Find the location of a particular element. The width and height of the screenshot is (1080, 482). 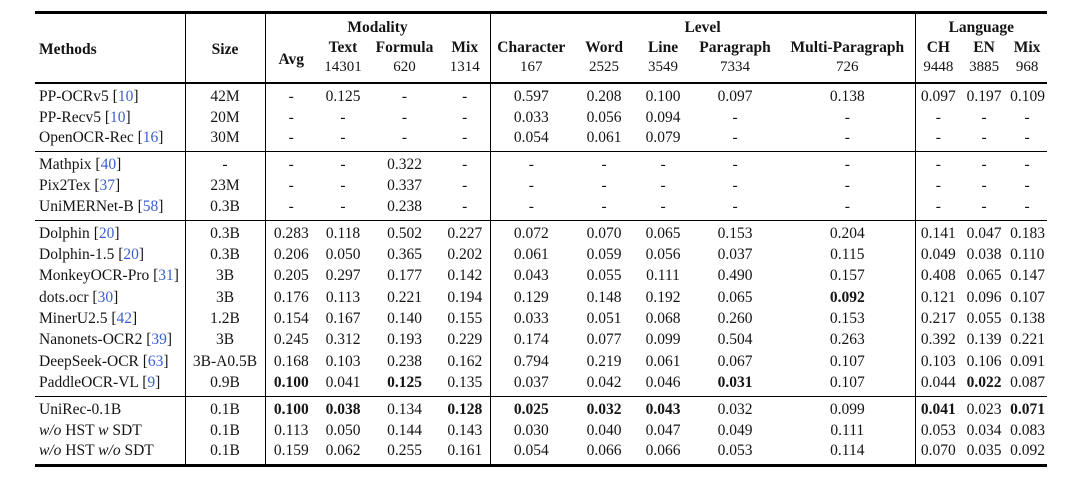

citation-link: 58 is located at coordinates (150, 206).